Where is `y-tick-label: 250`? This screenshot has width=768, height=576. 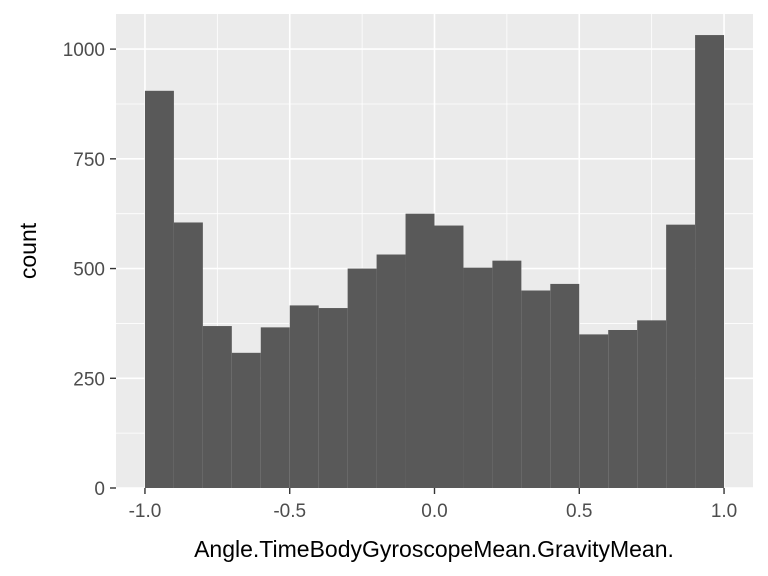
y-tick-label: 250 is located at coordinates (89, 379).